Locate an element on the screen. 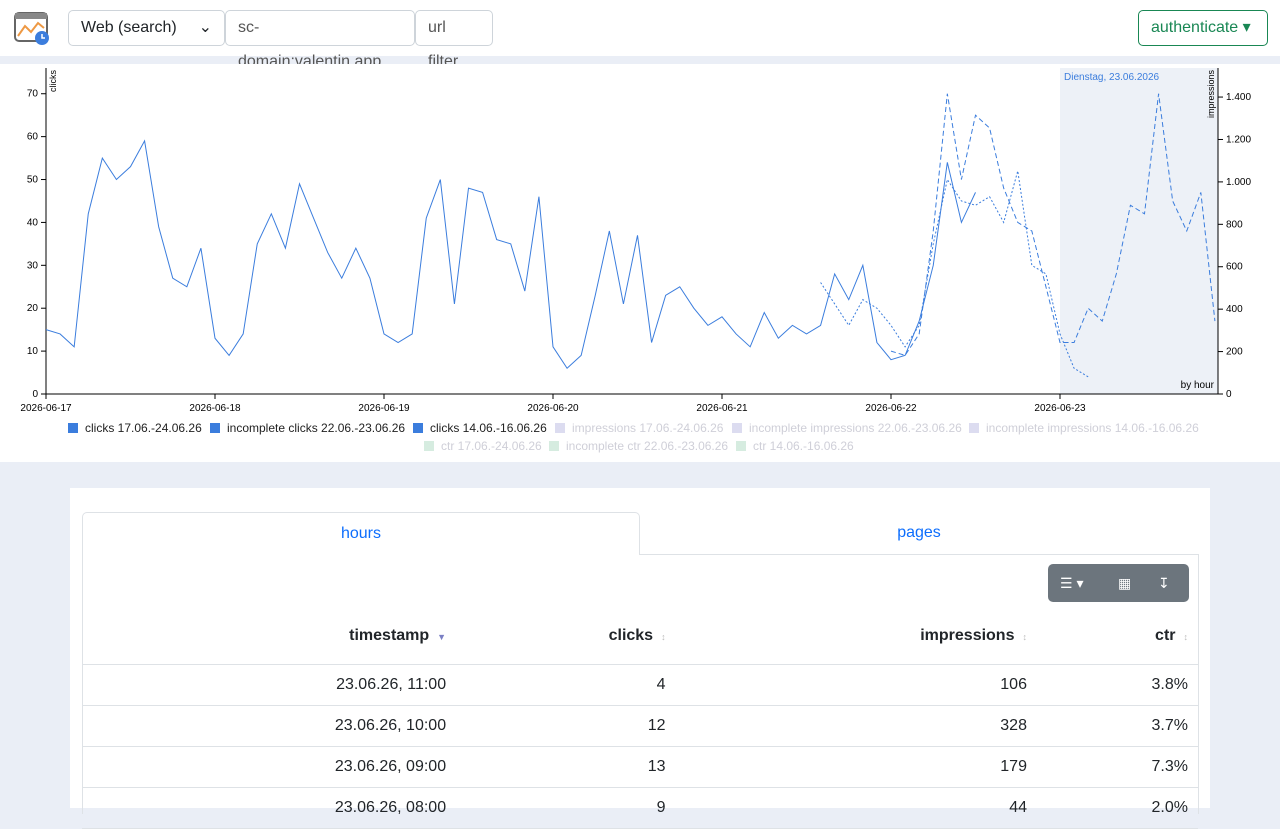 This screenshot has height=829, width=1280. y2-axis-label: impressions is located at coordinates (1211, 94).